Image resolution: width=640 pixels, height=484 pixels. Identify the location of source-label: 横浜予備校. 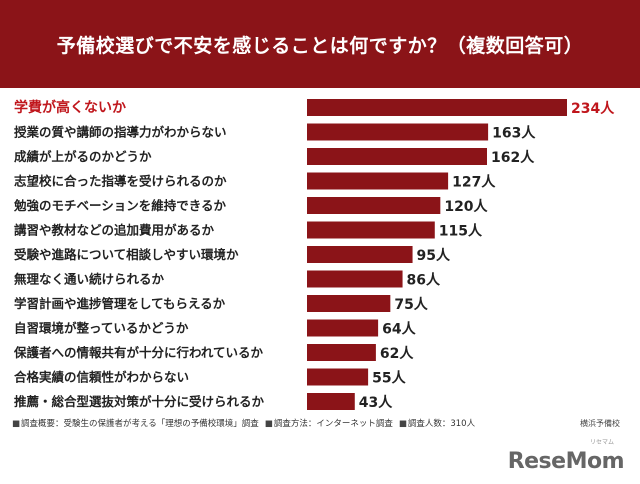
(600, 423).